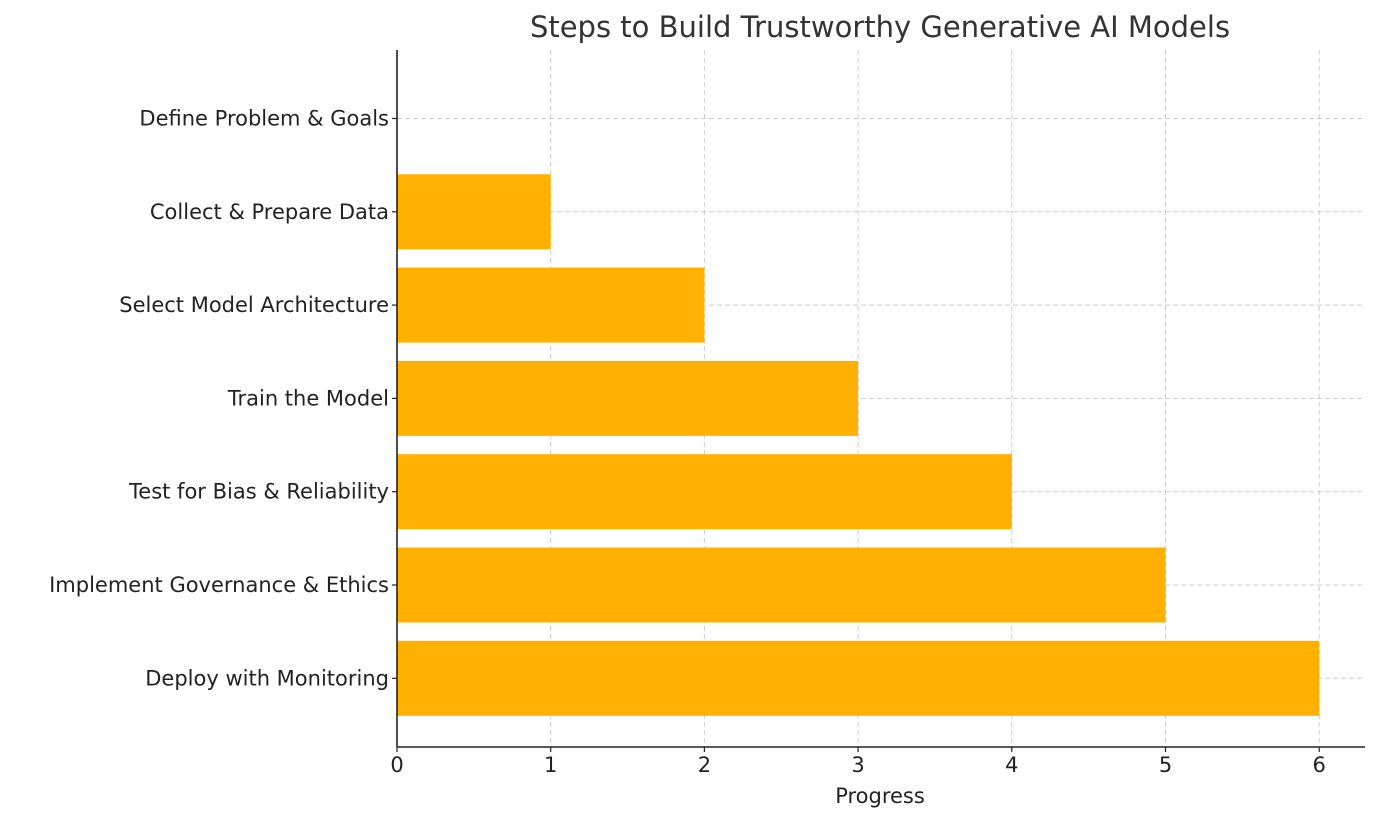 Image resolution: width=1378 pixels, height=822 pixels. I want to click on y-tick-label: Select Model Architecture, so click(254, 305).